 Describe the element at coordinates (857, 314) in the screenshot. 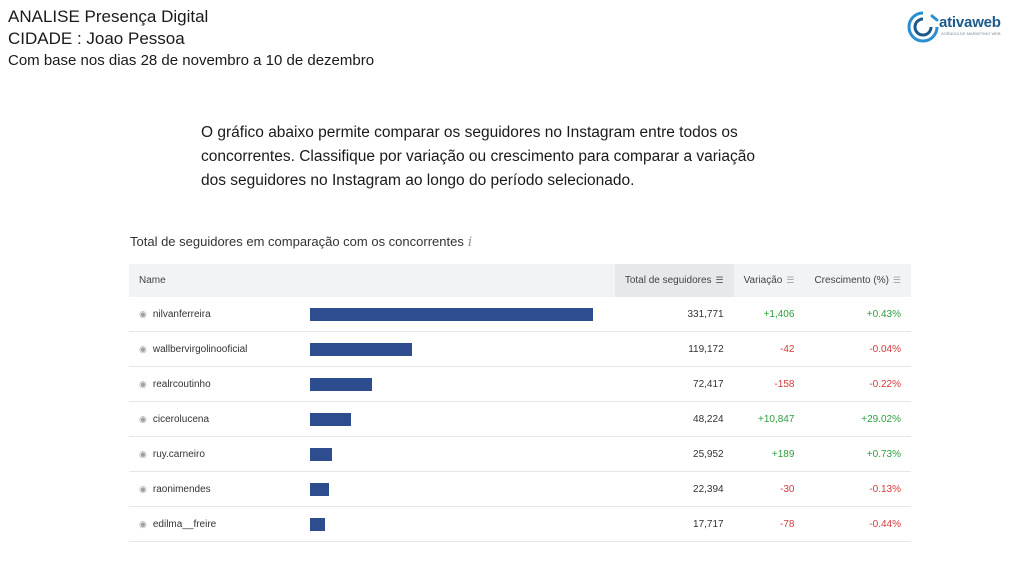

I see `growth-value: +0.43%` at that location.